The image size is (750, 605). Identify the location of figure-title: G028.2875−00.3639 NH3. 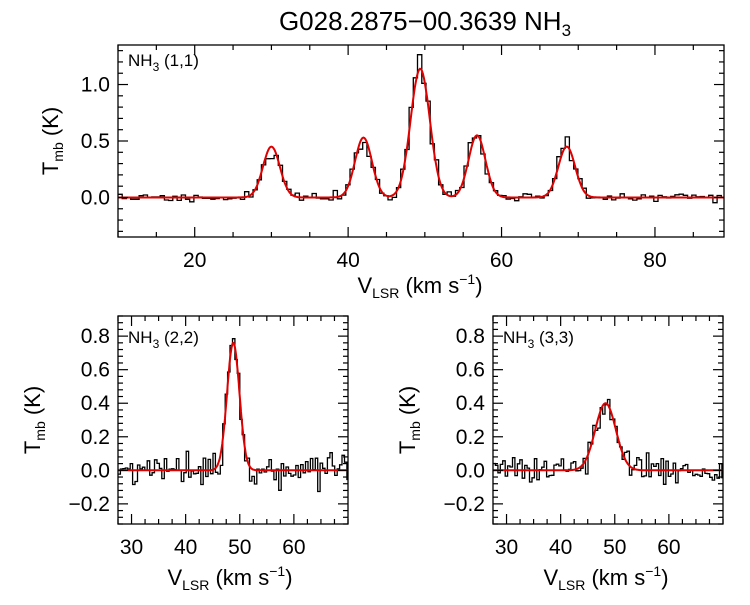
(425, 23).